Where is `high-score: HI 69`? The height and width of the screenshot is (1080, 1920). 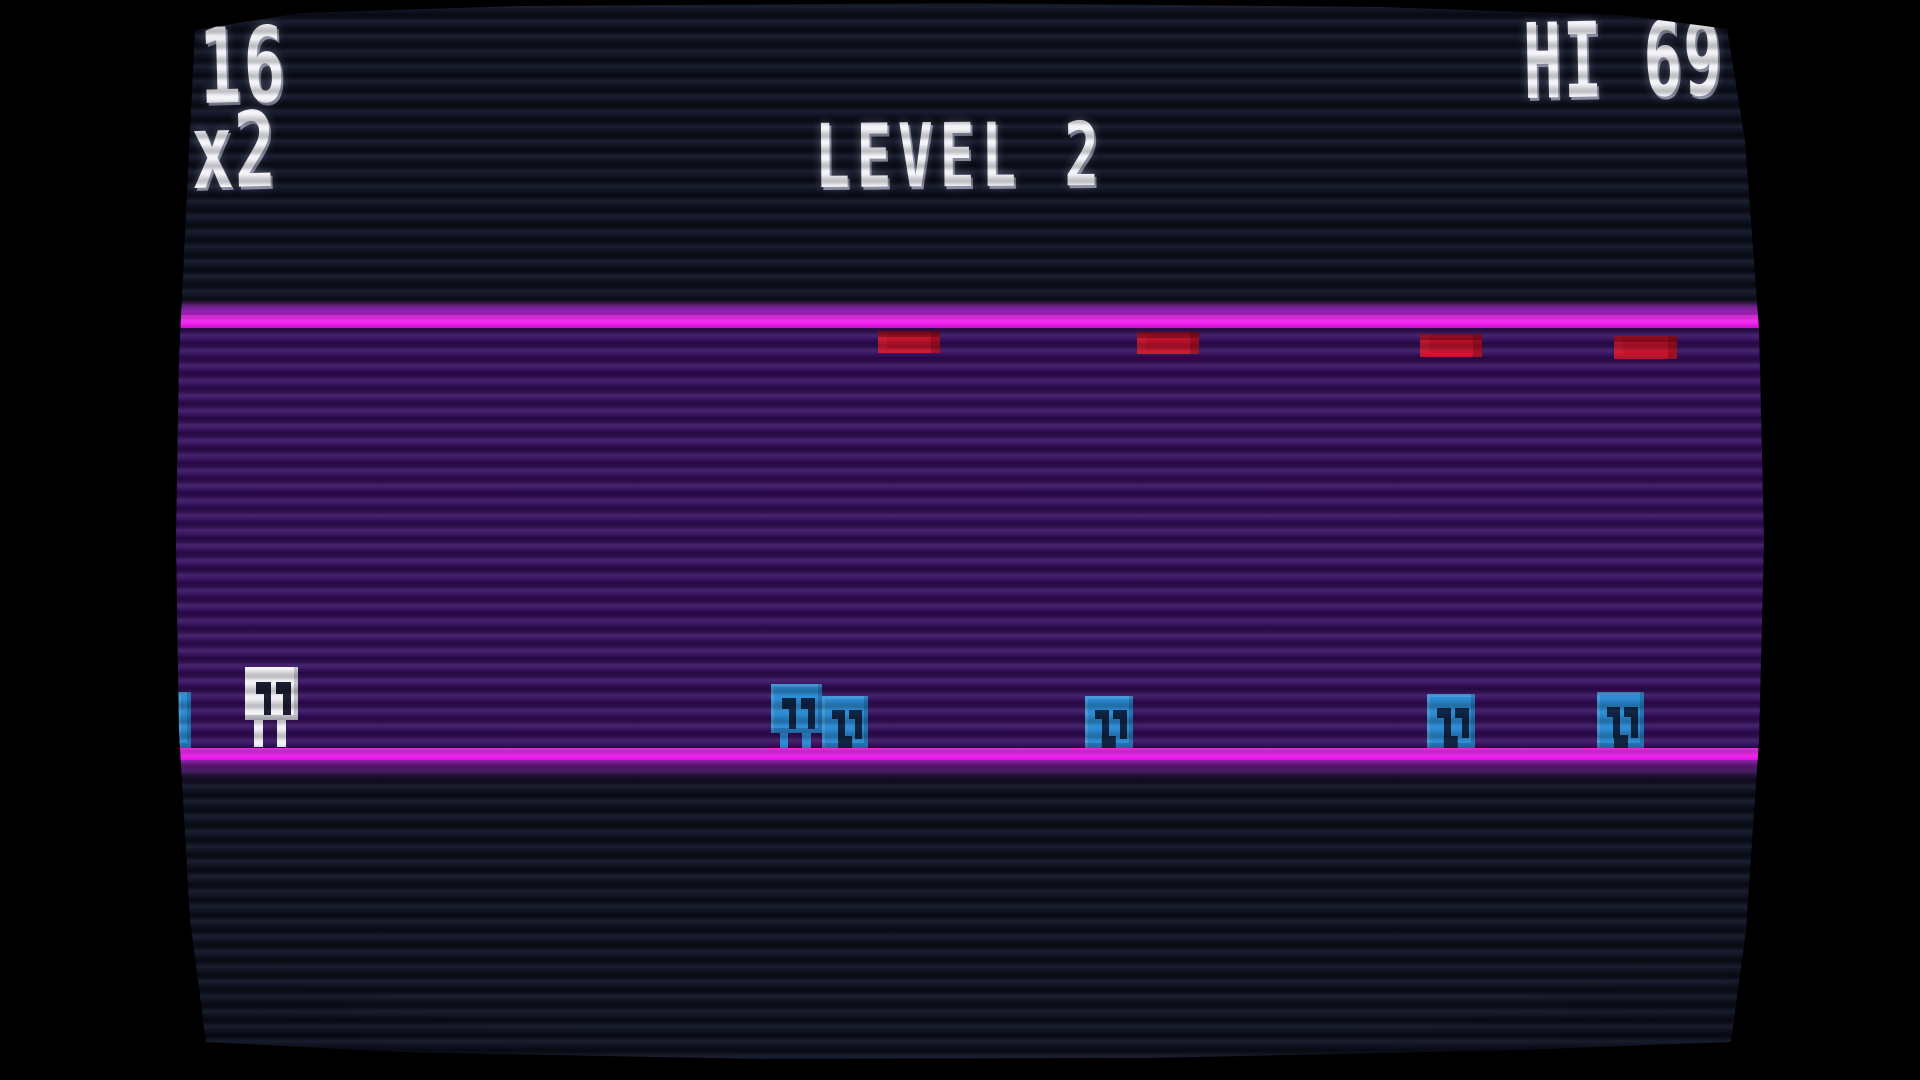 high-score: HI 69 is located at coordinates (1623, 61).